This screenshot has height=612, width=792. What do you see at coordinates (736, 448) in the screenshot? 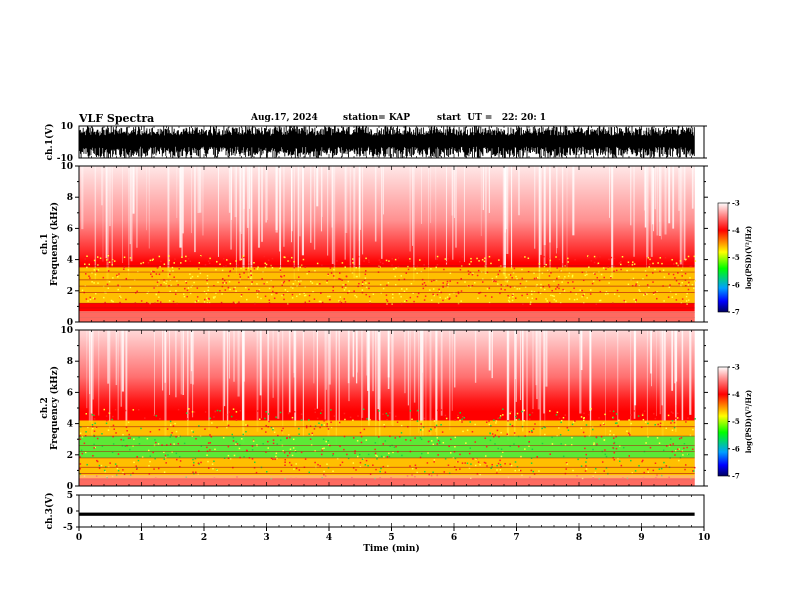
I see `s2-colorbar-tick-label: -6` at bounding box center [736, 448].